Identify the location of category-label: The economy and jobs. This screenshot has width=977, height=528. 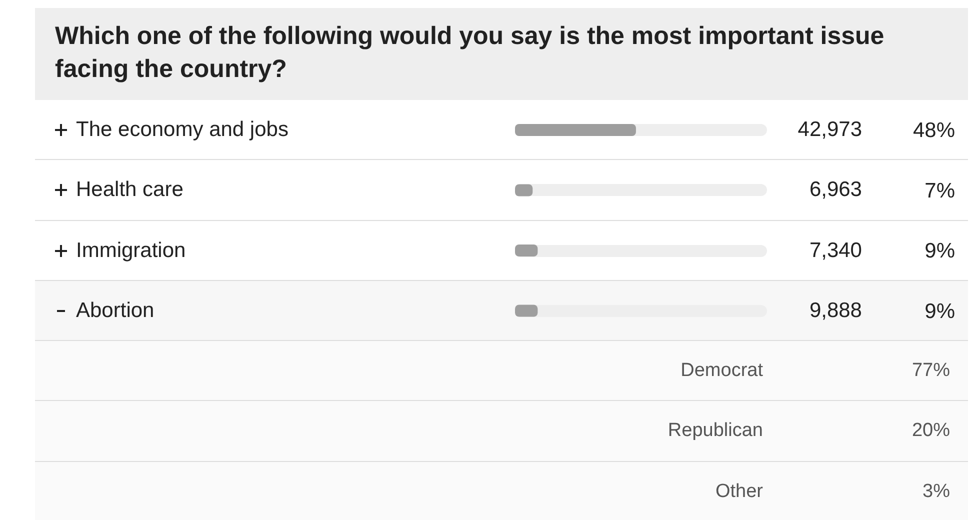
(182, 130).